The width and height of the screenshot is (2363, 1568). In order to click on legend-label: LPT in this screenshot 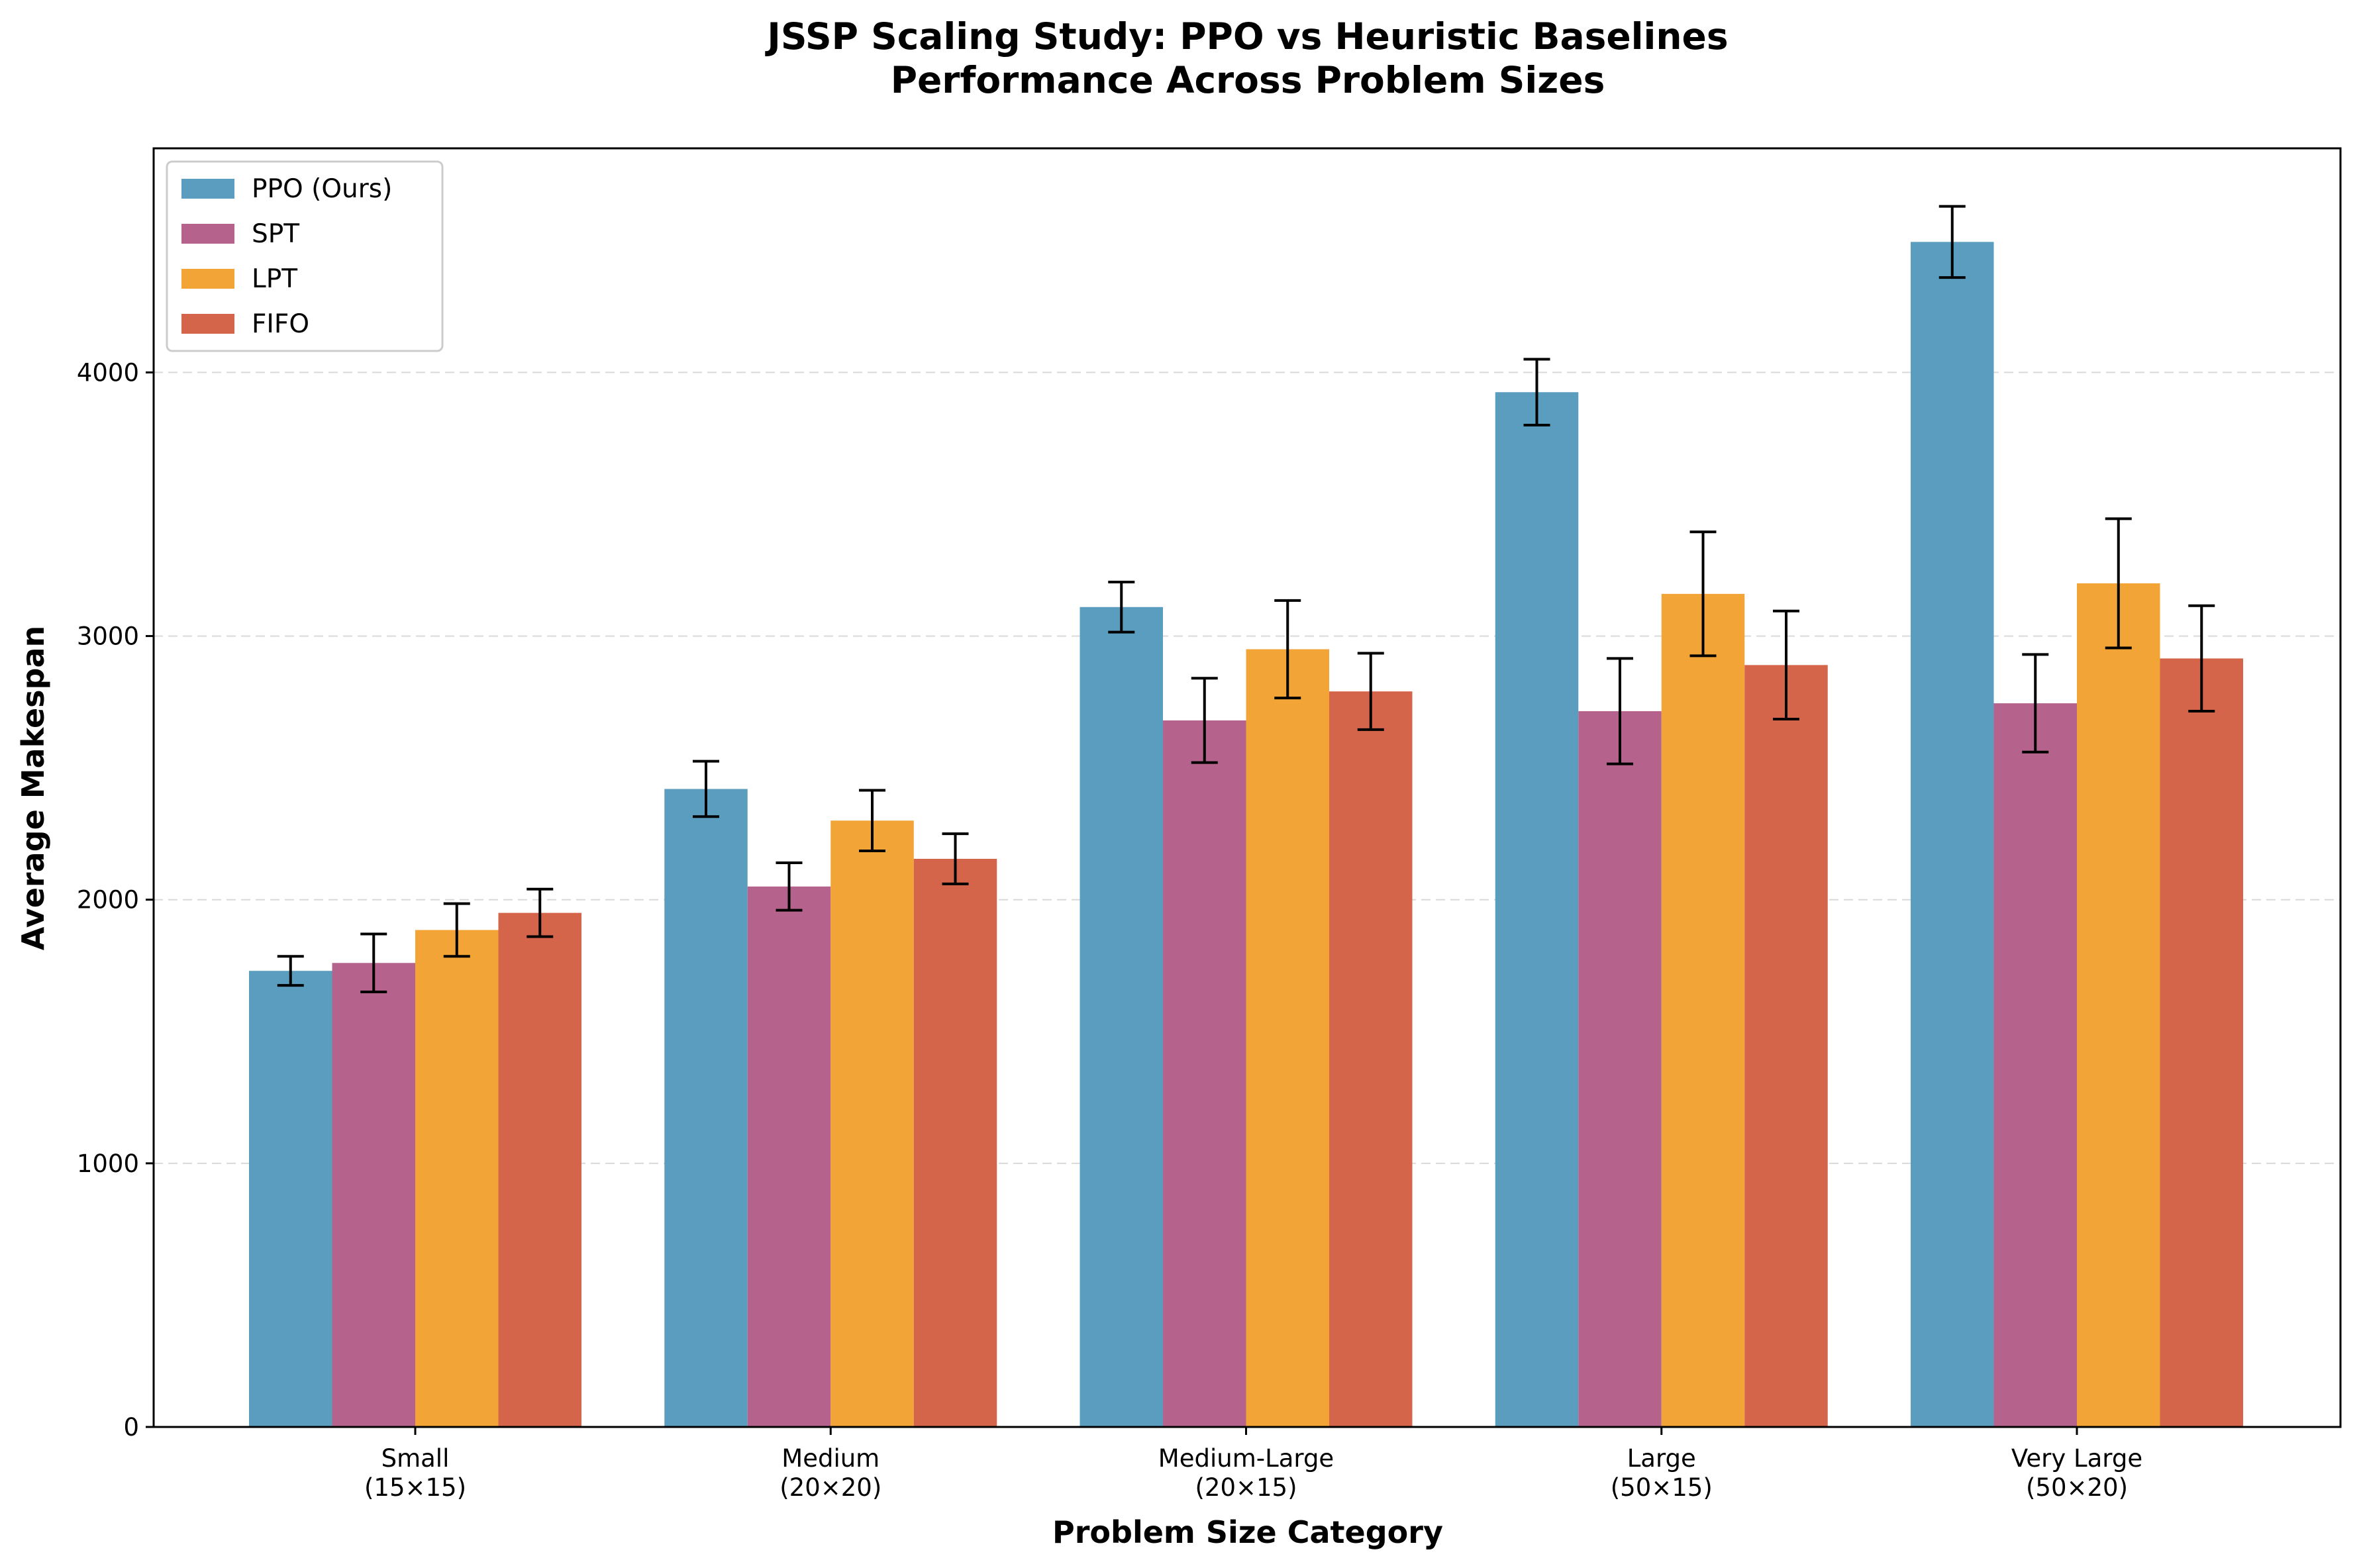, I will do `click(274, 279)`.